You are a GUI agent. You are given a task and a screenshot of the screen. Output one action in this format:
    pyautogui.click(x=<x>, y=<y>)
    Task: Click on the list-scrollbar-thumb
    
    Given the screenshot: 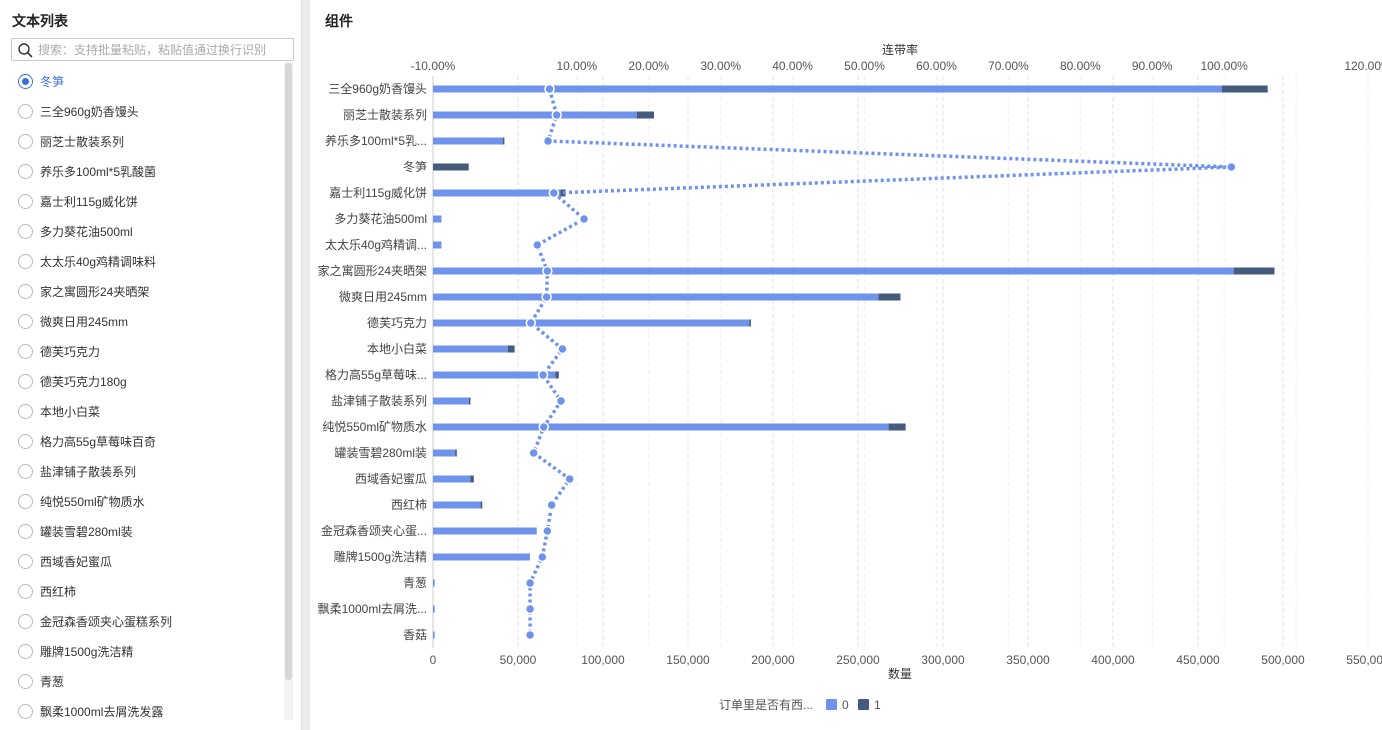 What is the action you would take?
    pyautogui.click(x=288, y=371)
    